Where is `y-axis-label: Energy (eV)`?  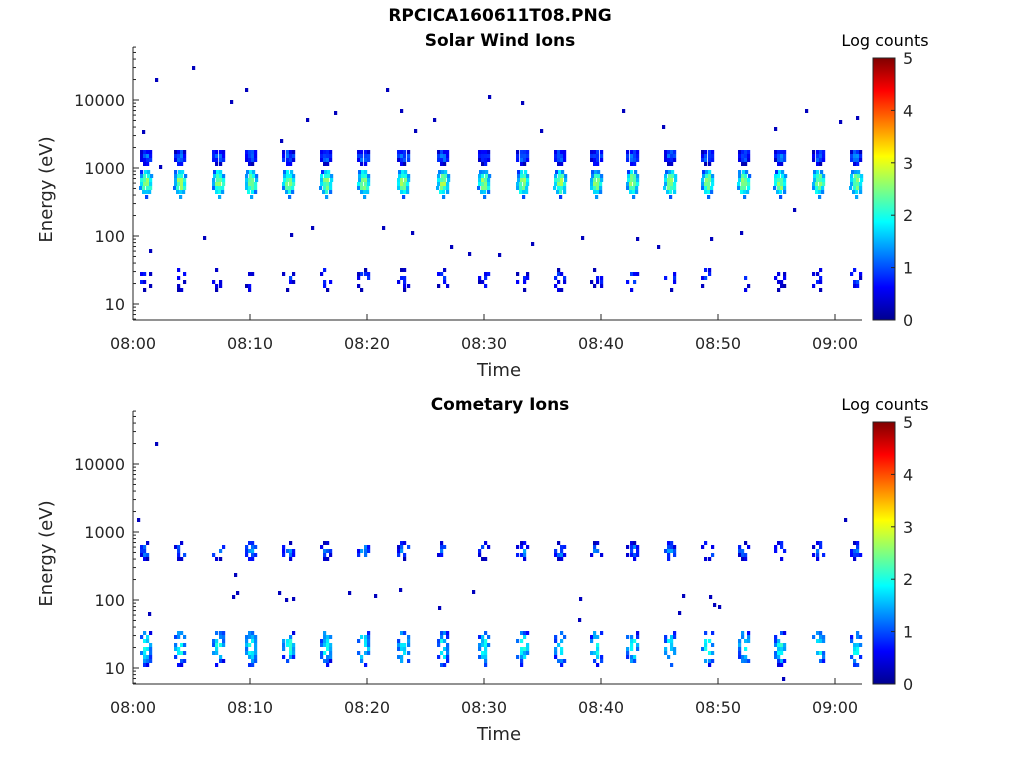
y-axis-label: Energy (eV) is located at coordinates (46, 189).